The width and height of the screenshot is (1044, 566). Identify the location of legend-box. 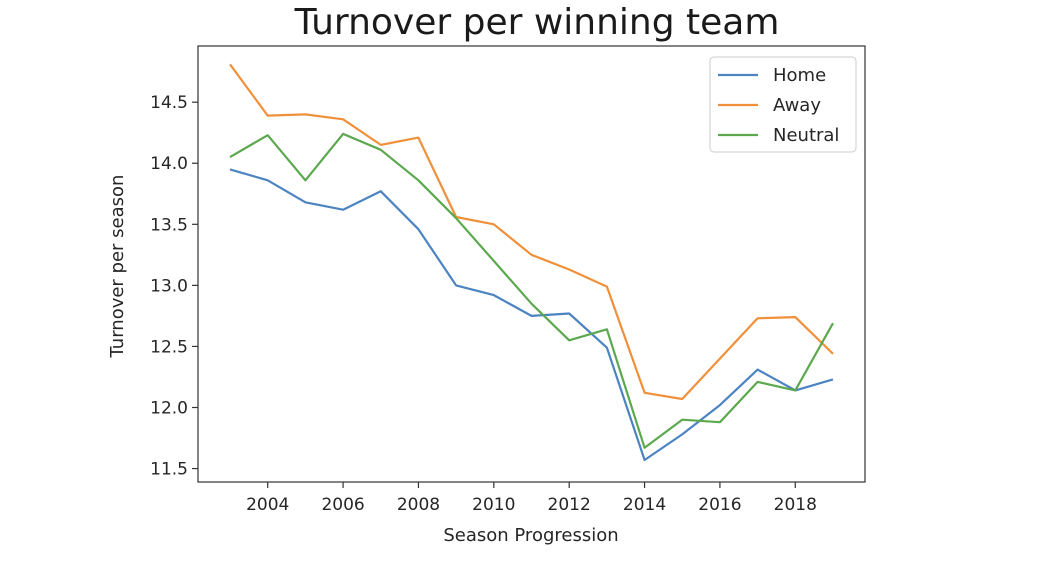
(783, 104).